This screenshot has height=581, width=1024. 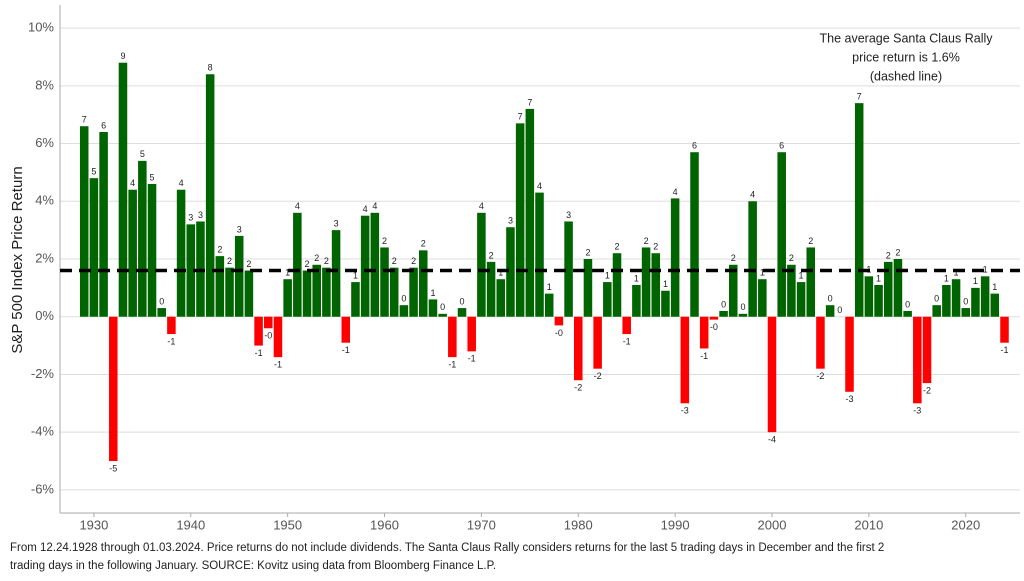 I want to click on value-label: -5, so click(x=113, y=468).